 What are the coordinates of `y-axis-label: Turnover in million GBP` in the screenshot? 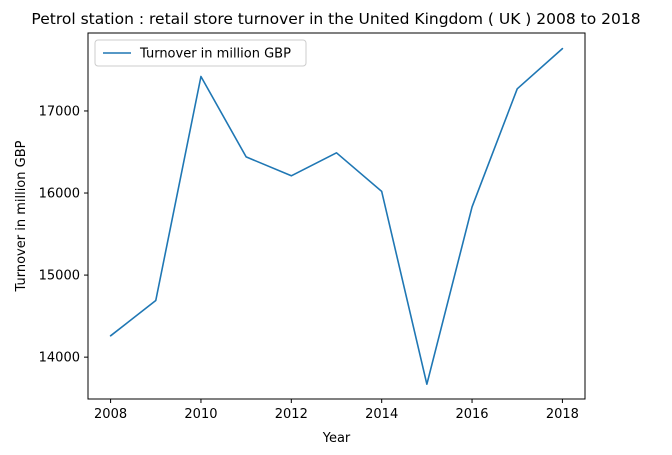 It's located at (21, 216).